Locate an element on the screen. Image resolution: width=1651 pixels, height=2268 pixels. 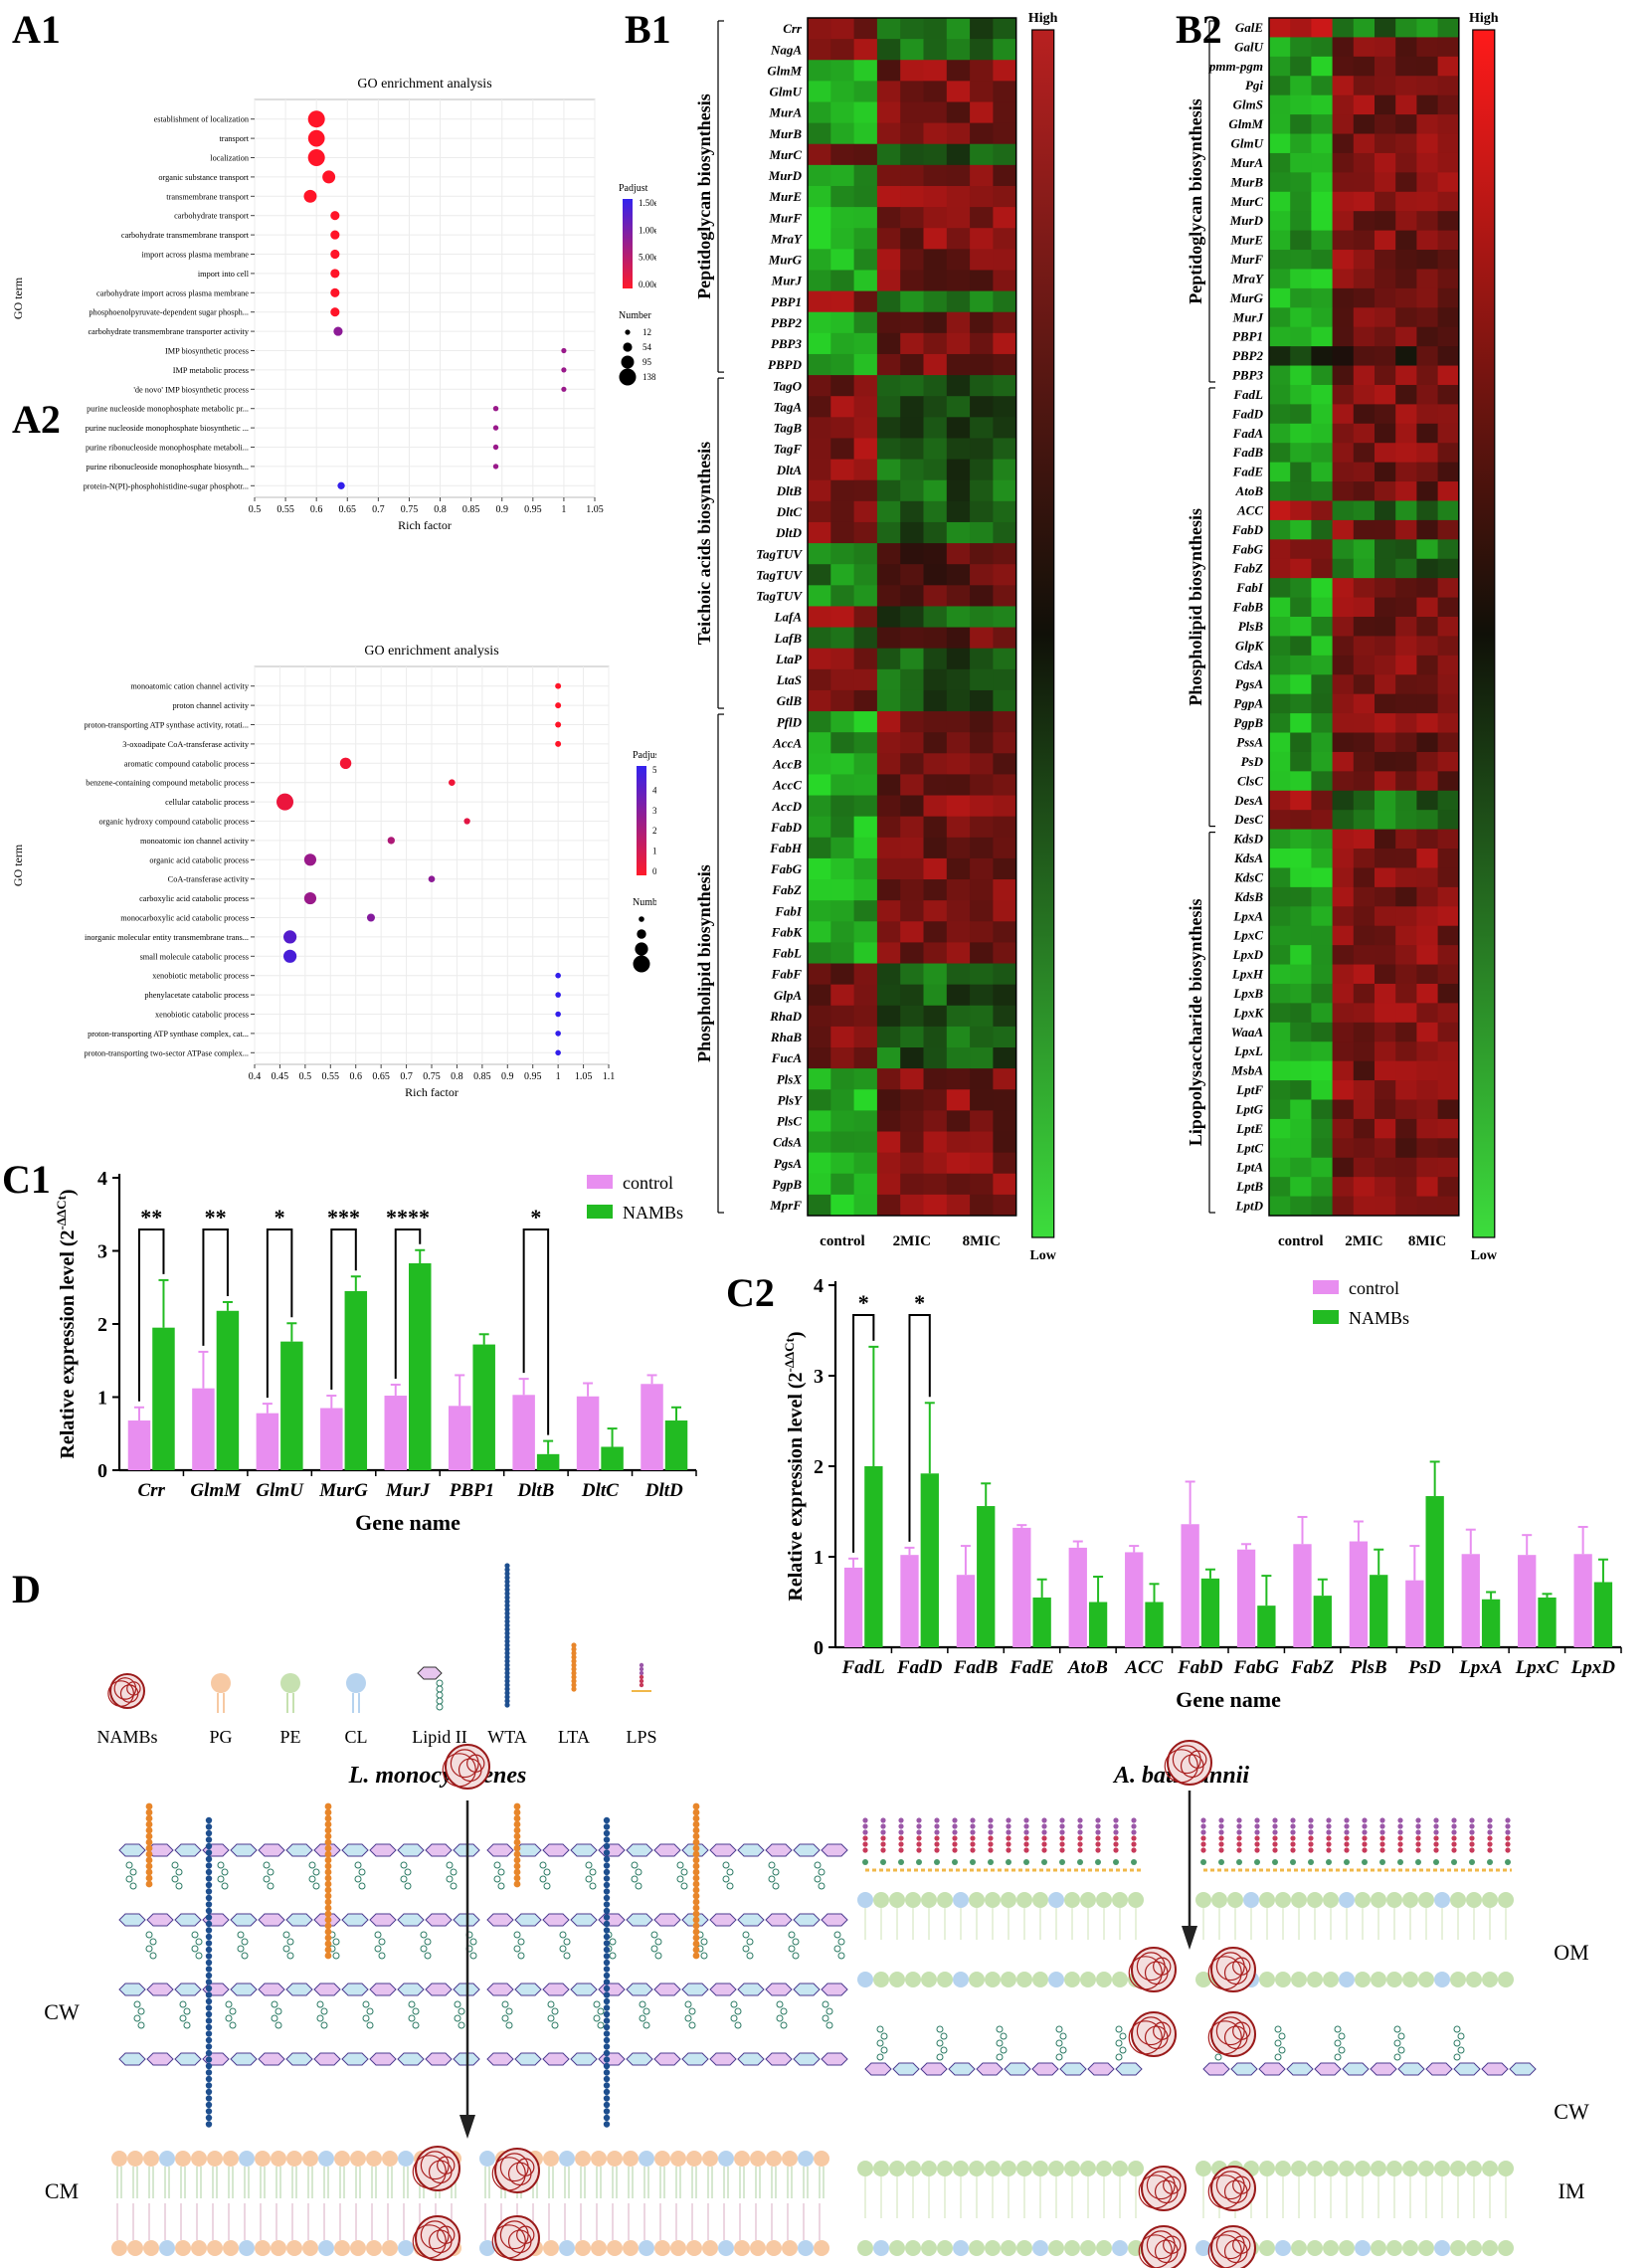
number-legend-label: 138 is located at coordinates (649, 377).